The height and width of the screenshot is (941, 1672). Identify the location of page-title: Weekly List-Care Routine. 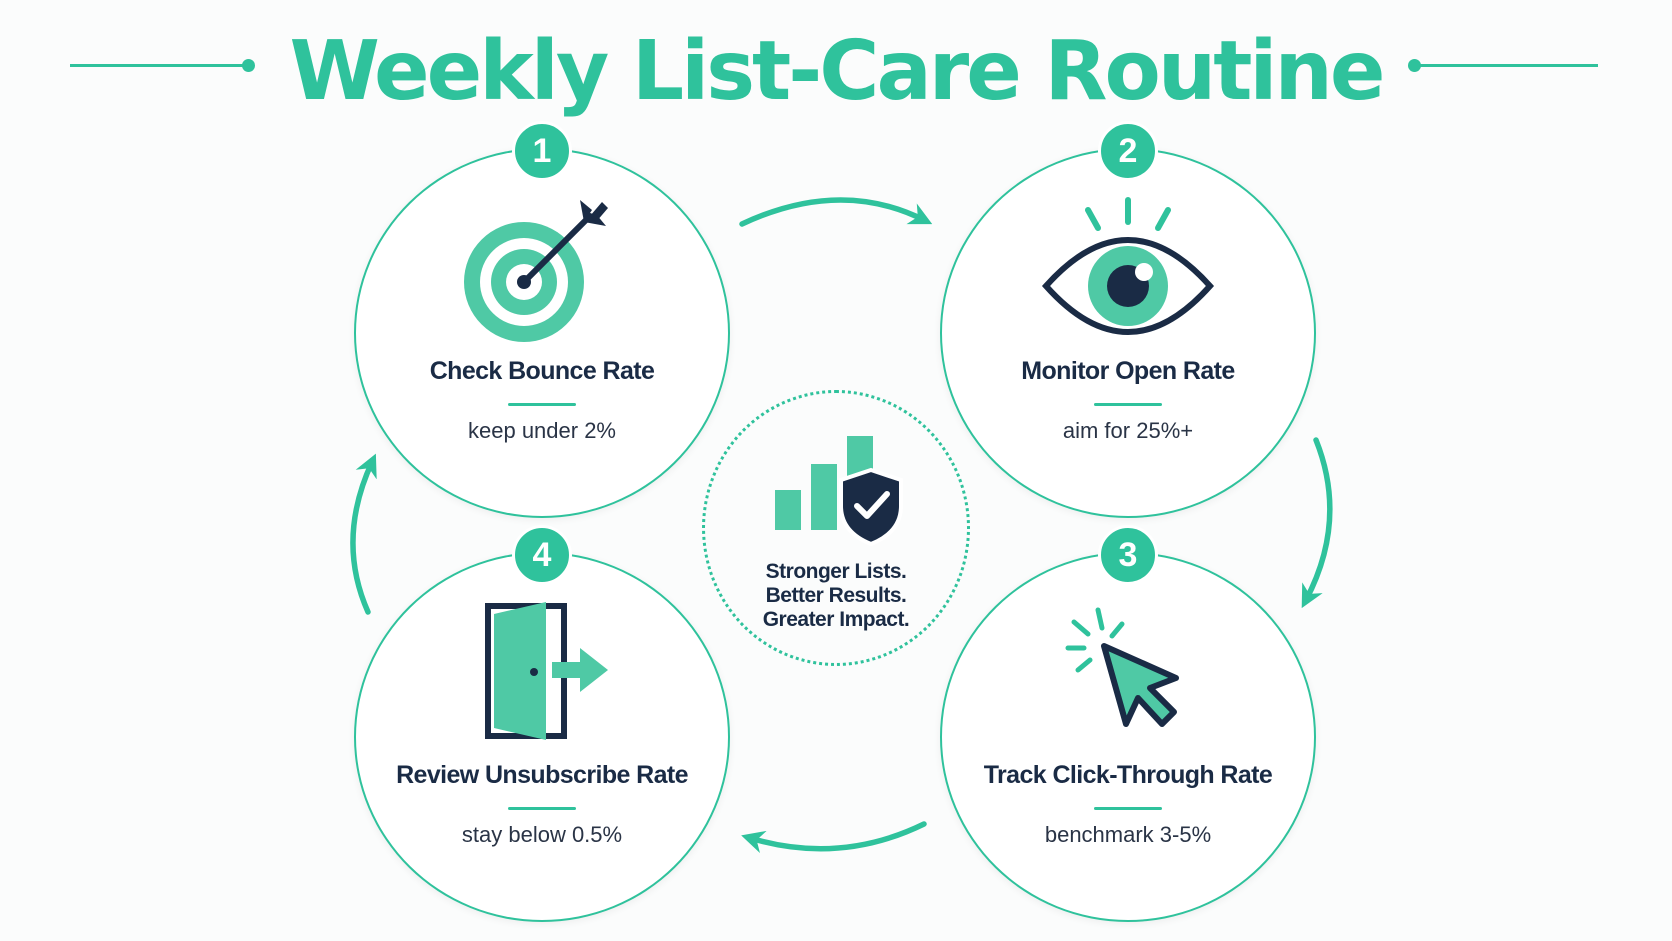
(837, 71).